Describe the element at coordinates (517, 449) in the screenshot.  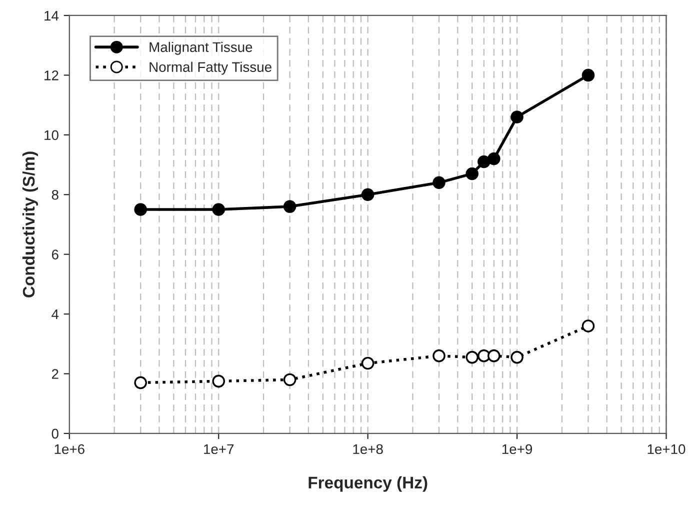
I see `x-tick-label: 1e+9` at that location.